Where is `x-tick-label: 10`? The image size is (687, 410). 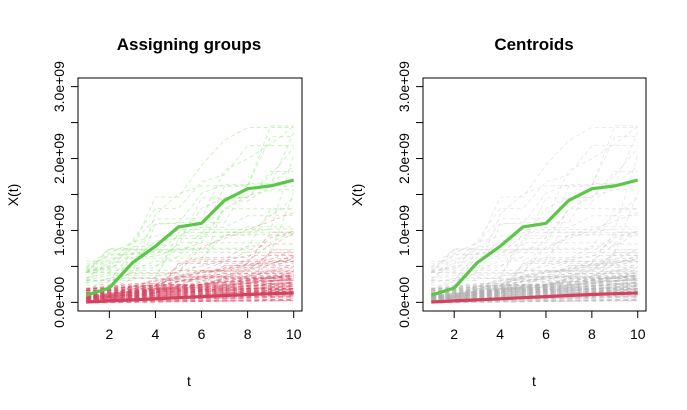
x-tick-label: 10 is located at coordinates (638, 334).